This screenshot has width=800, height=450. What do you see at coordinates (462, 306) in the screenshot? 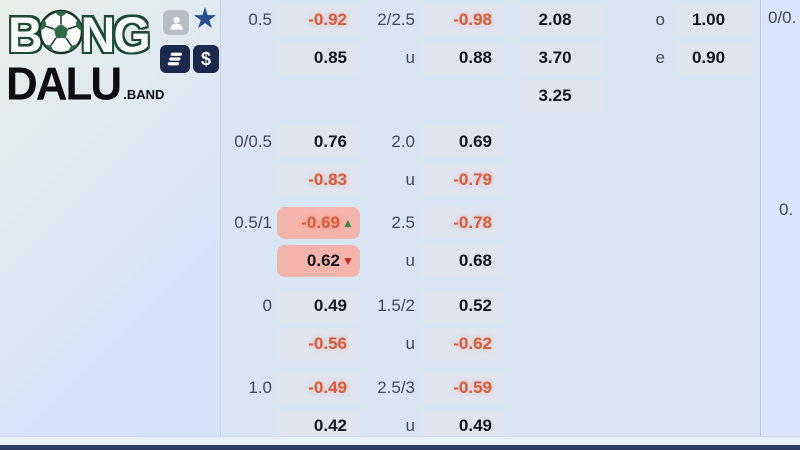
I see `over-odds-cell: 0.52` at bounding box center [462, 306].